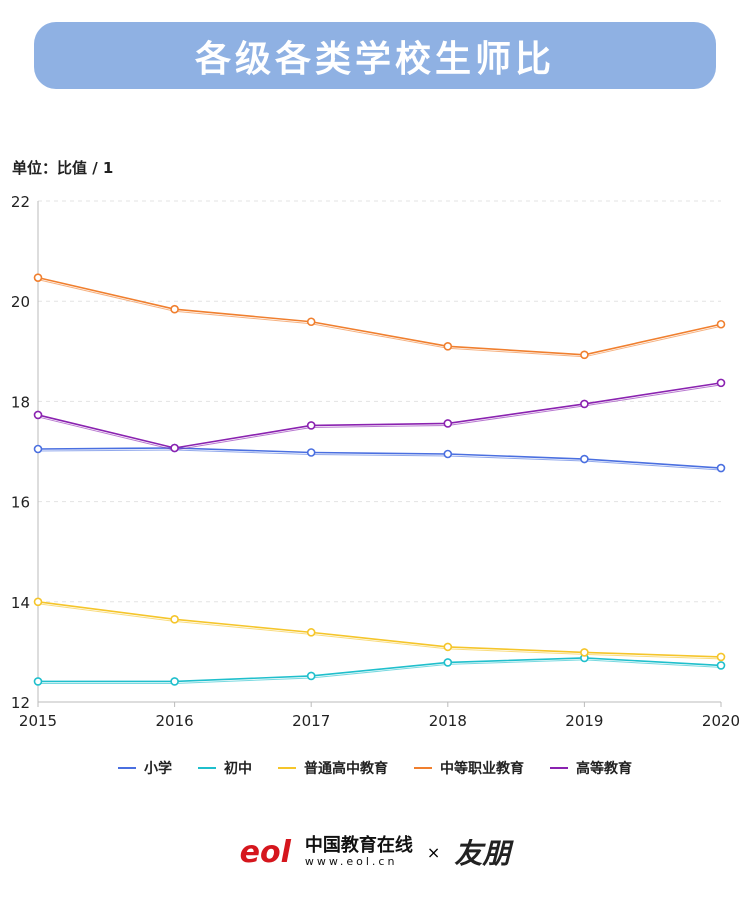 The height and width of the screenshot is (913, 750). I want to click on site-name: 中国教育在线, so click(358, 846).